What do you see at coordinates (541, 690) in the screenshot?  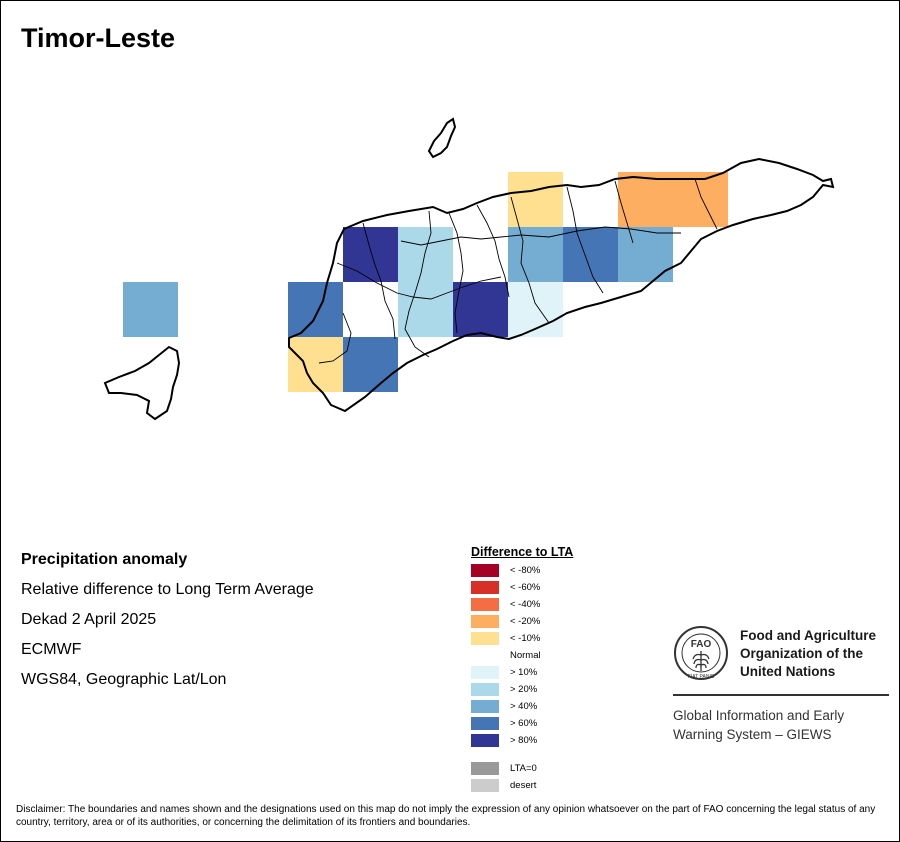 I see `legend-item: > 20%` at bounding box center [541, 690].